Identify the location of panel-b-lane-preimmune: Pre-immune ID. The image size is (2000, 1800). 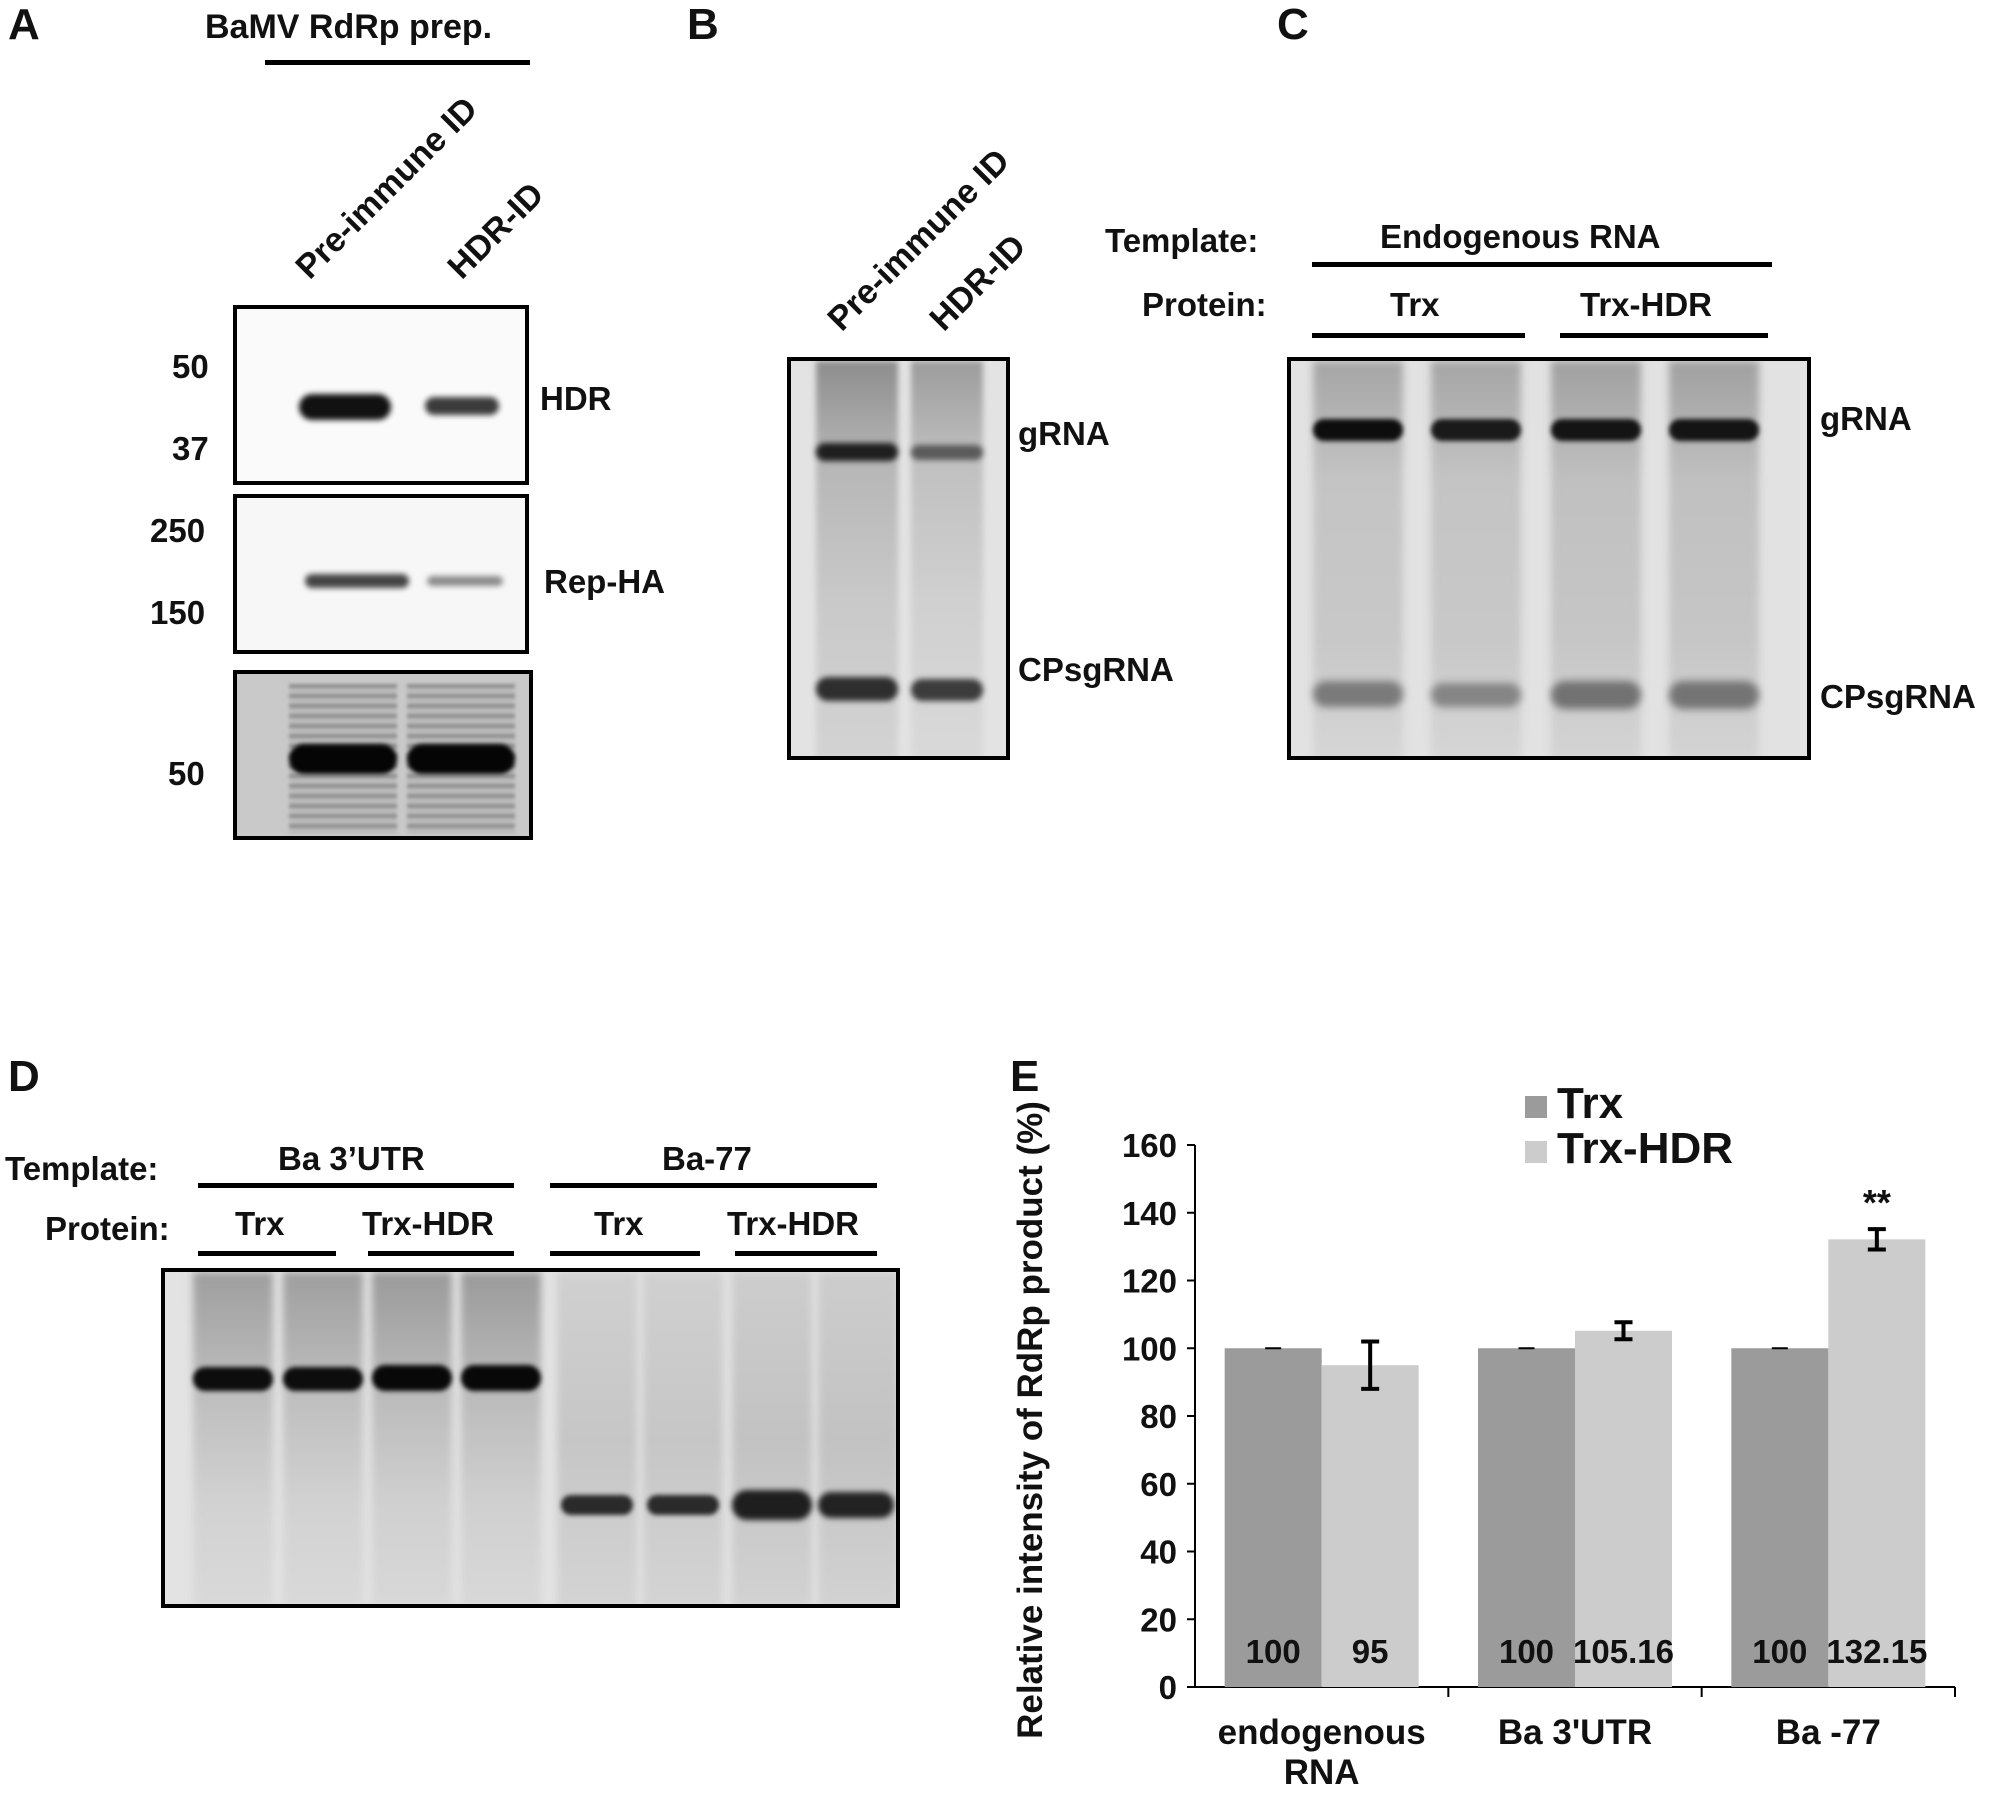
(918, 240).